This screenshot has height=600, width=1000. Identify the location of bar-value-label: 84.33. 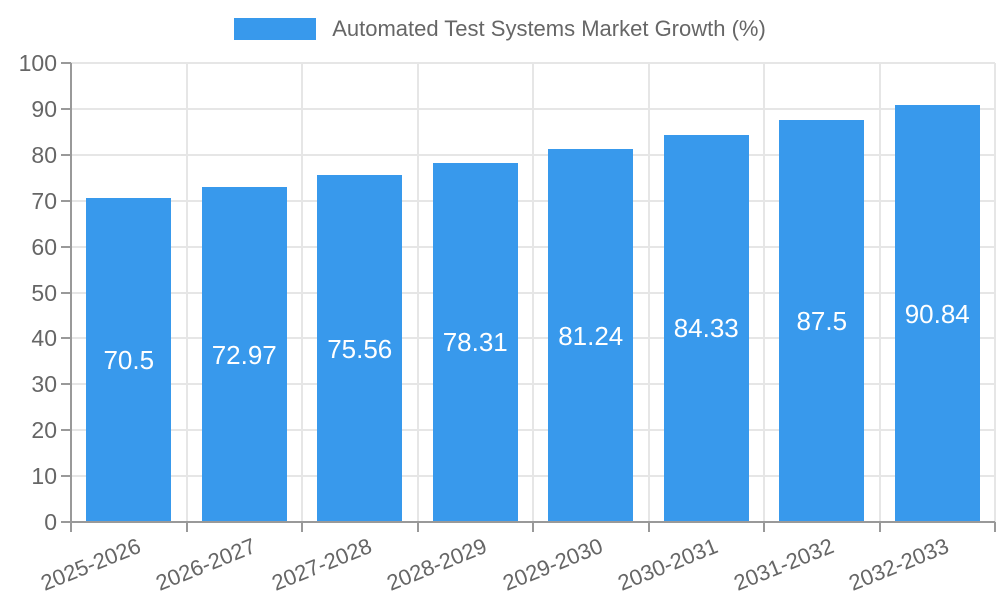
(706, 328).